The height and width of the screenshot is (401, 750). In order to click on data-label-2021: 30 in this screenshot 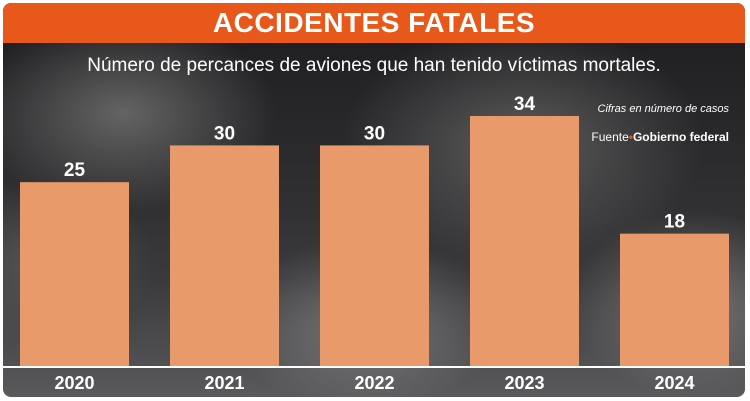, I will do `click(224, 133)`.